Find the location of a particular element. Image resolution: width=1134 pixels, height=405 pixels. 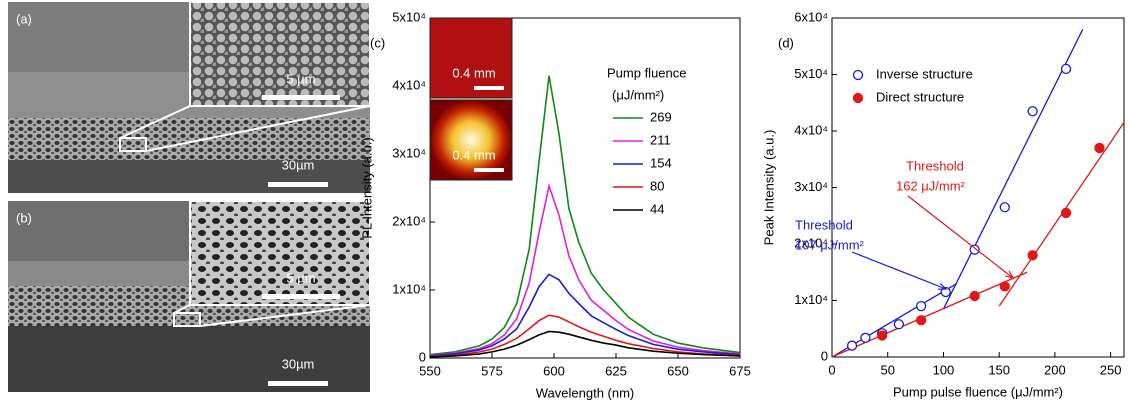

x-tick-label: 100 is located at coordinates (944, 369).